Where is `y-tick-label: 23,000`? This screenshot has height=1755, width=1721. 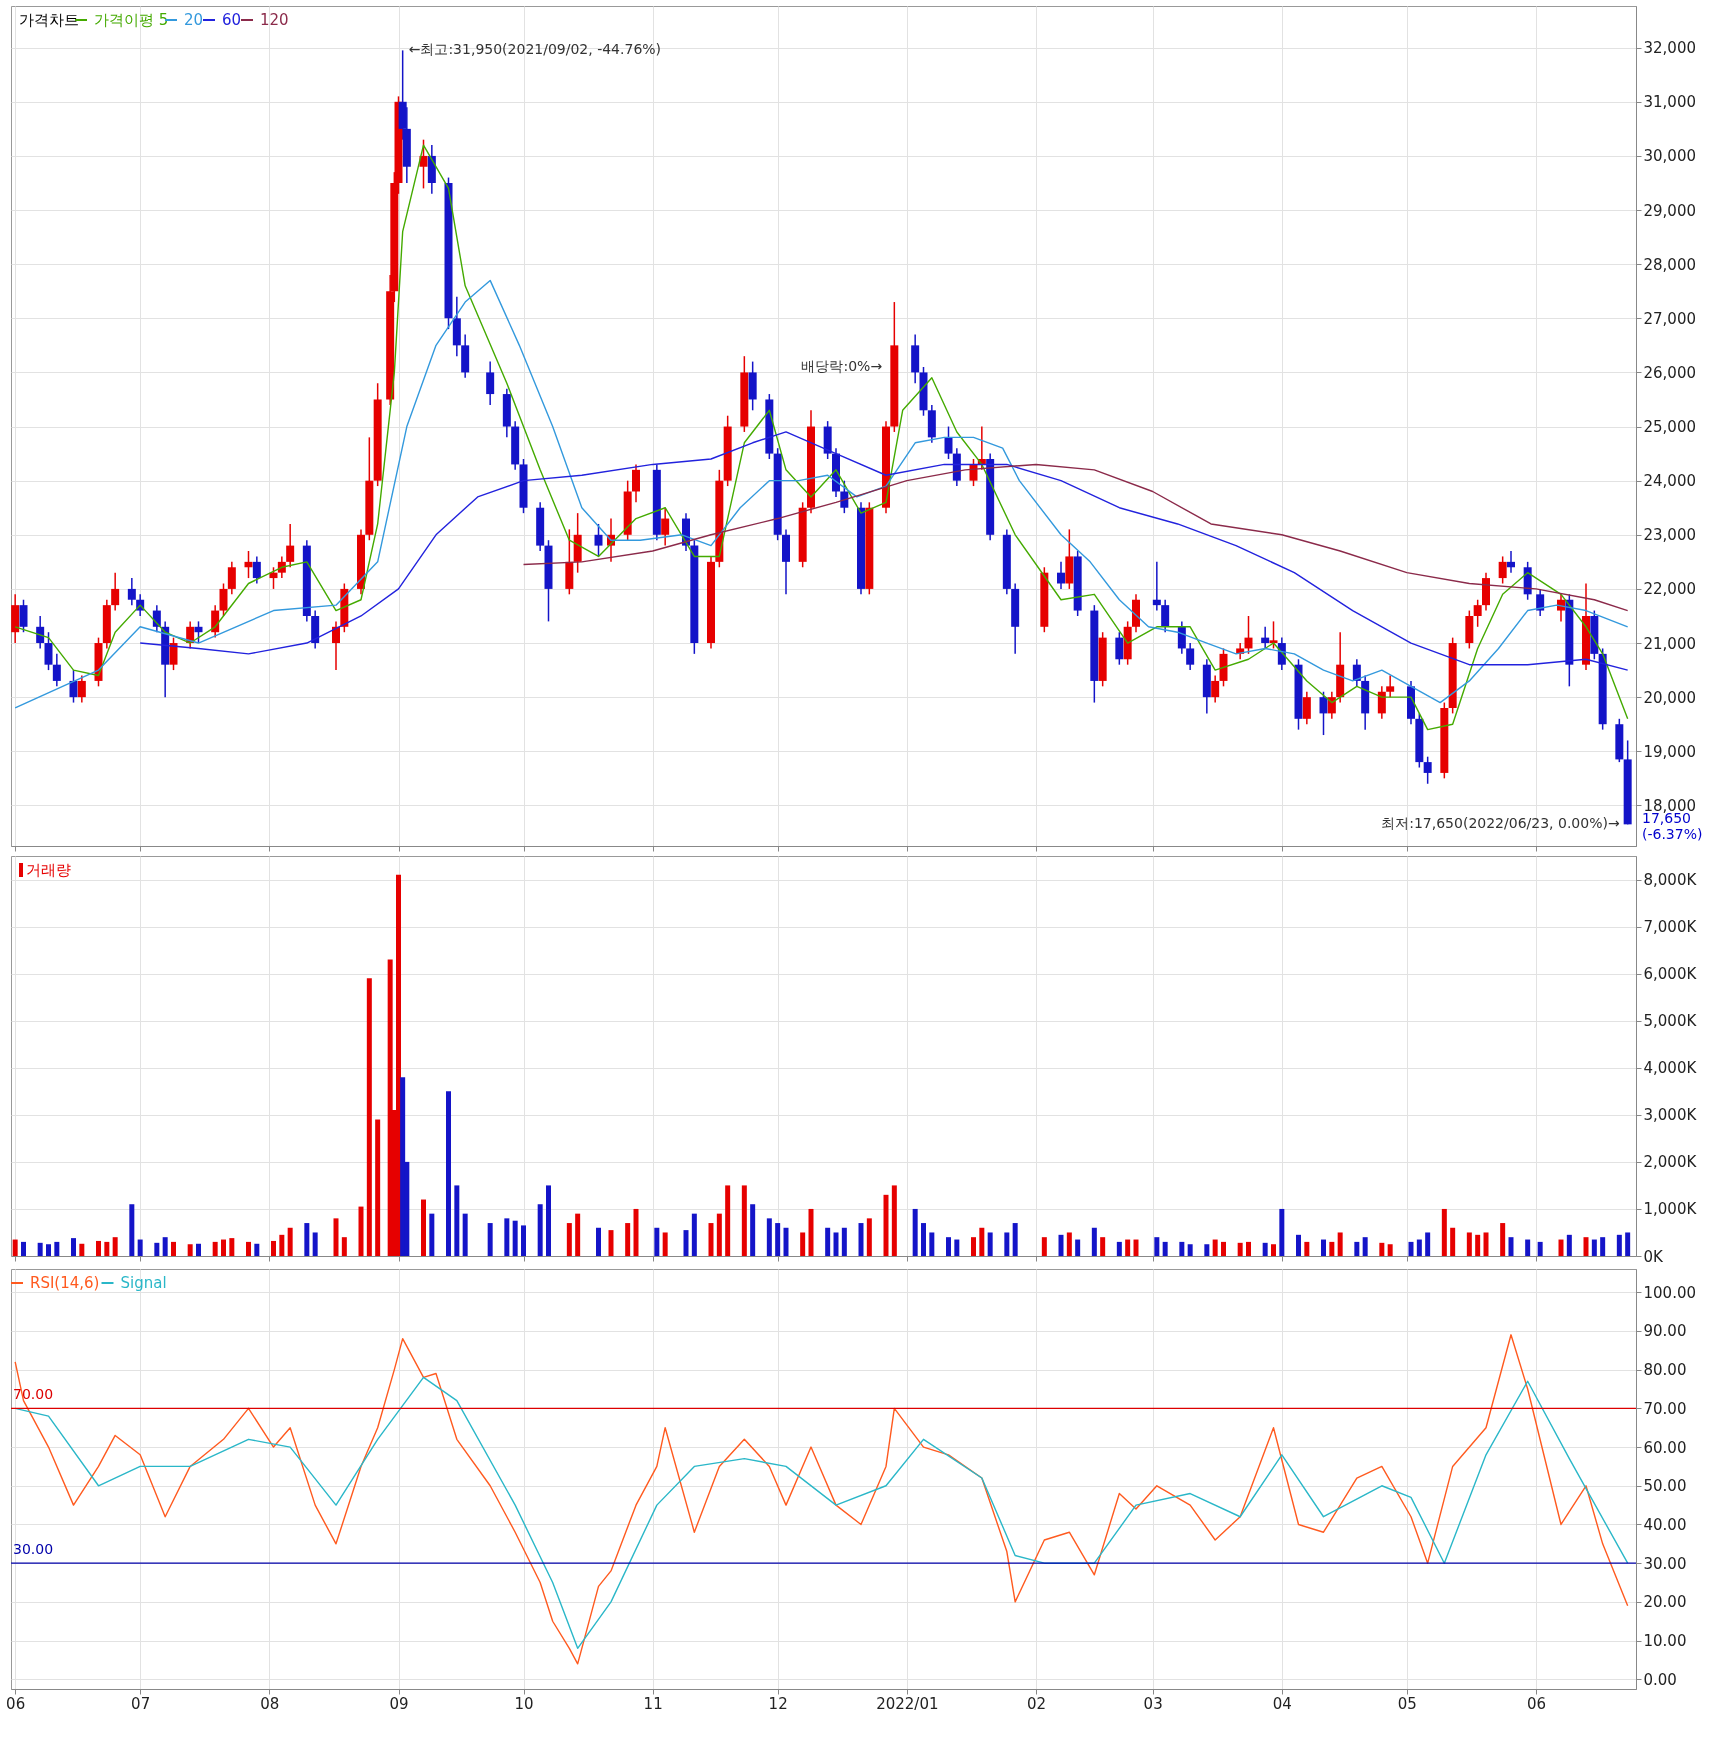 y-tick-label: 23,000 is located at coordinates (1669, 535).